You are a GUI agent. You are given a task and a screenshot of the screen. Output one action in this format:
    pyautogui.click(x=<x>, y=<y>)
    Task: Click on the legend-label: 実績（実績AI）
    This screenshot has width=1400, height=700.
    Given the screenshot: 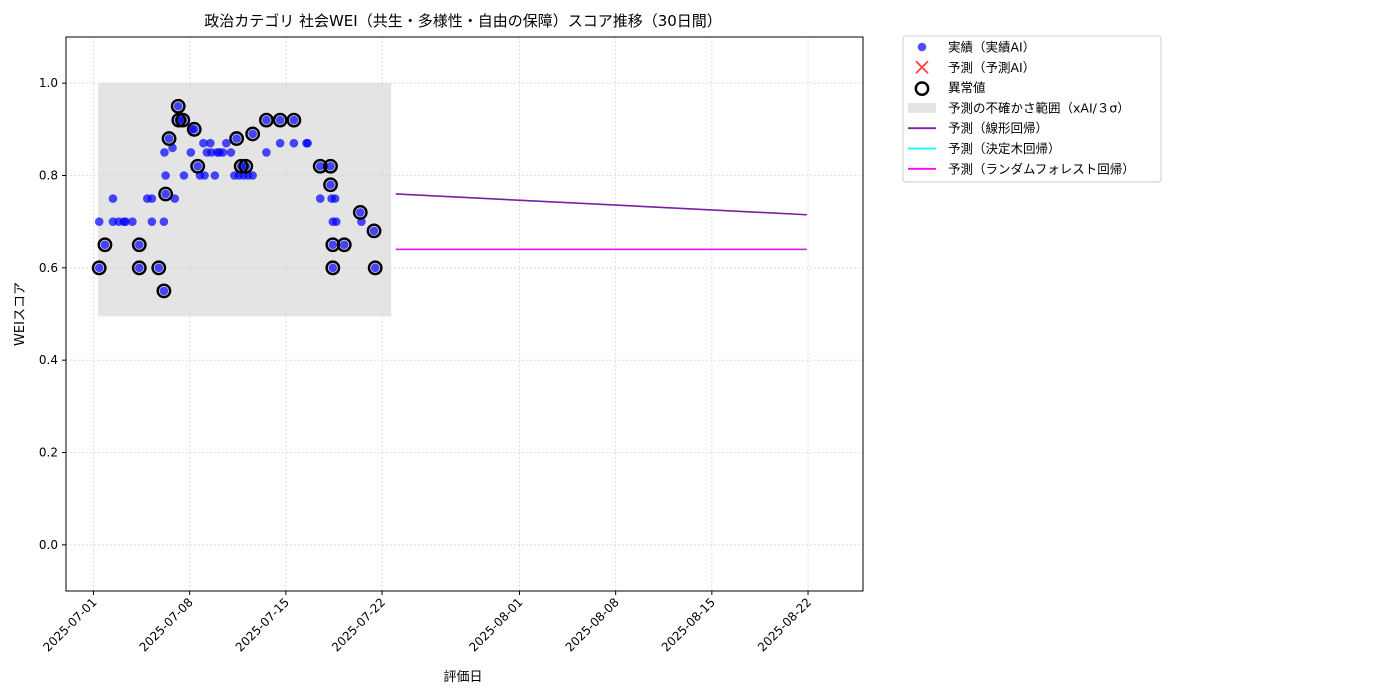 What is the action you would take?
    pyautogui.click(x=991, y=47)
    